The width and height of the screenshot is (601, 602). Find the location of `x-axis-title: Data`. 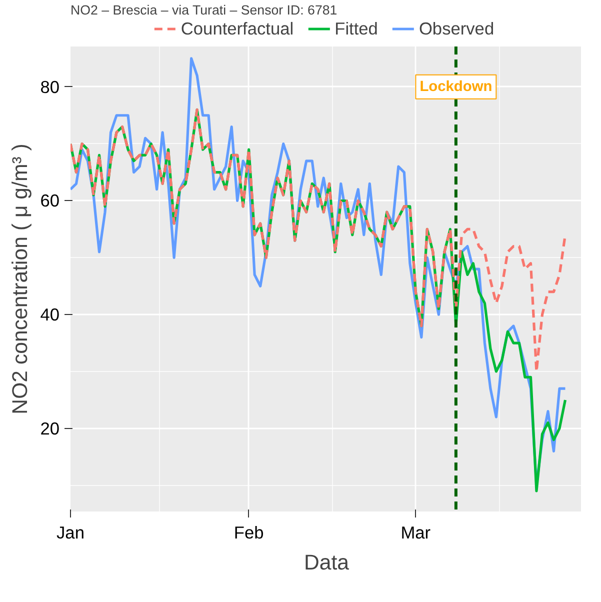

x-axis-title: Data is located at coordinates (327, 562).